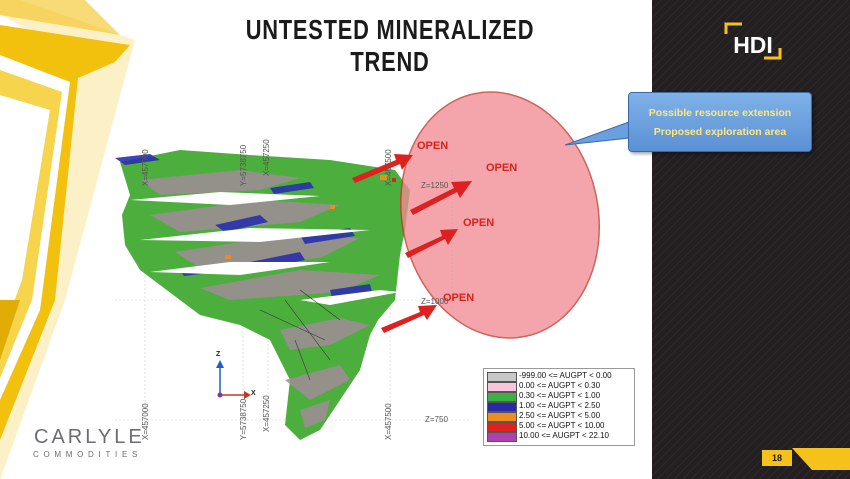 Image resolution: width=850 pixels, height=479 pixels. I want to click on grid-label-top-2: Y=5738750, so click(243, 165).